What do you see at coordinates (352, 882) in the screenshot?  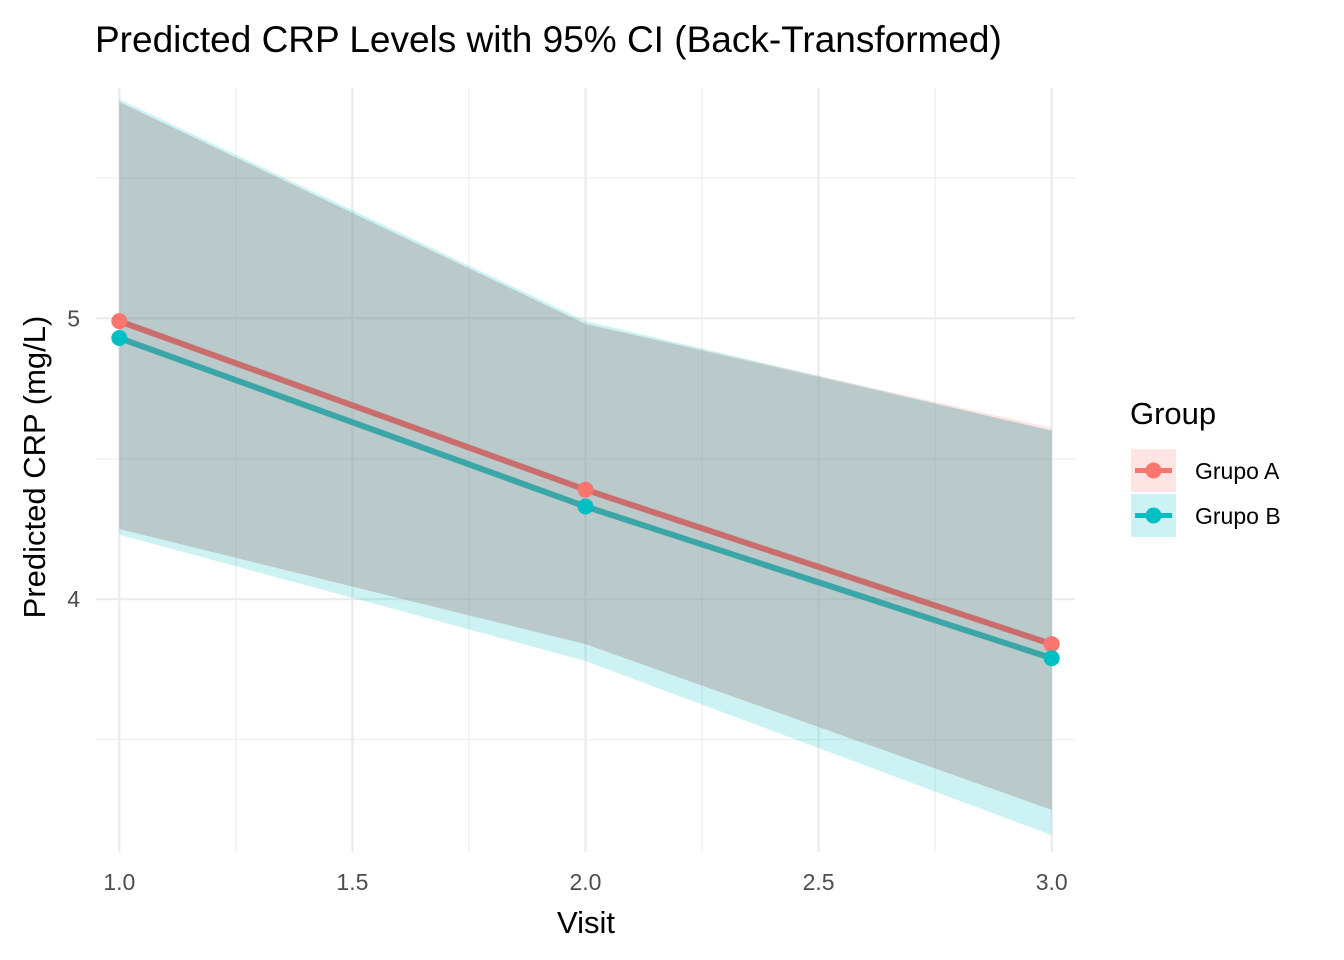 I see `x-tick-label: 1.5` at bounding box center [352, 882].